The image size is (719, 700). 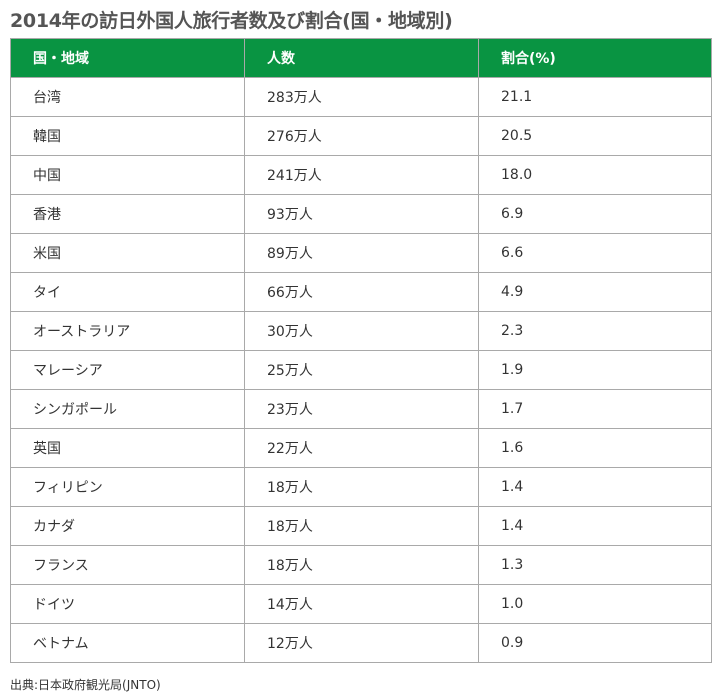 I want to click on cell-country-region: 中国, so click(x=127, y=175).